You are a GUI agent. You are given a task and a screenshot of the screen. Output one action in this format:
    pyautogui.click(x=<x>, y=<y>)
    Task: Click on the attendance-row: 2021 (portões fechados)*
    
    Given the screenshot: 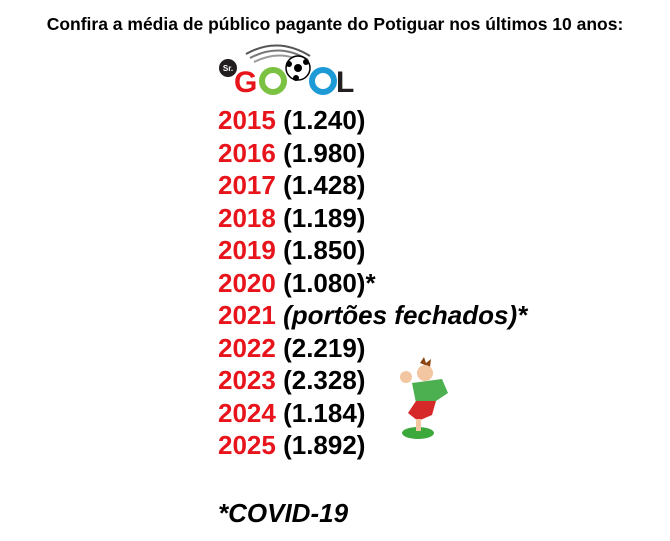 What is the action you would take?
    pyautogui.click(x=372, y=315)
    